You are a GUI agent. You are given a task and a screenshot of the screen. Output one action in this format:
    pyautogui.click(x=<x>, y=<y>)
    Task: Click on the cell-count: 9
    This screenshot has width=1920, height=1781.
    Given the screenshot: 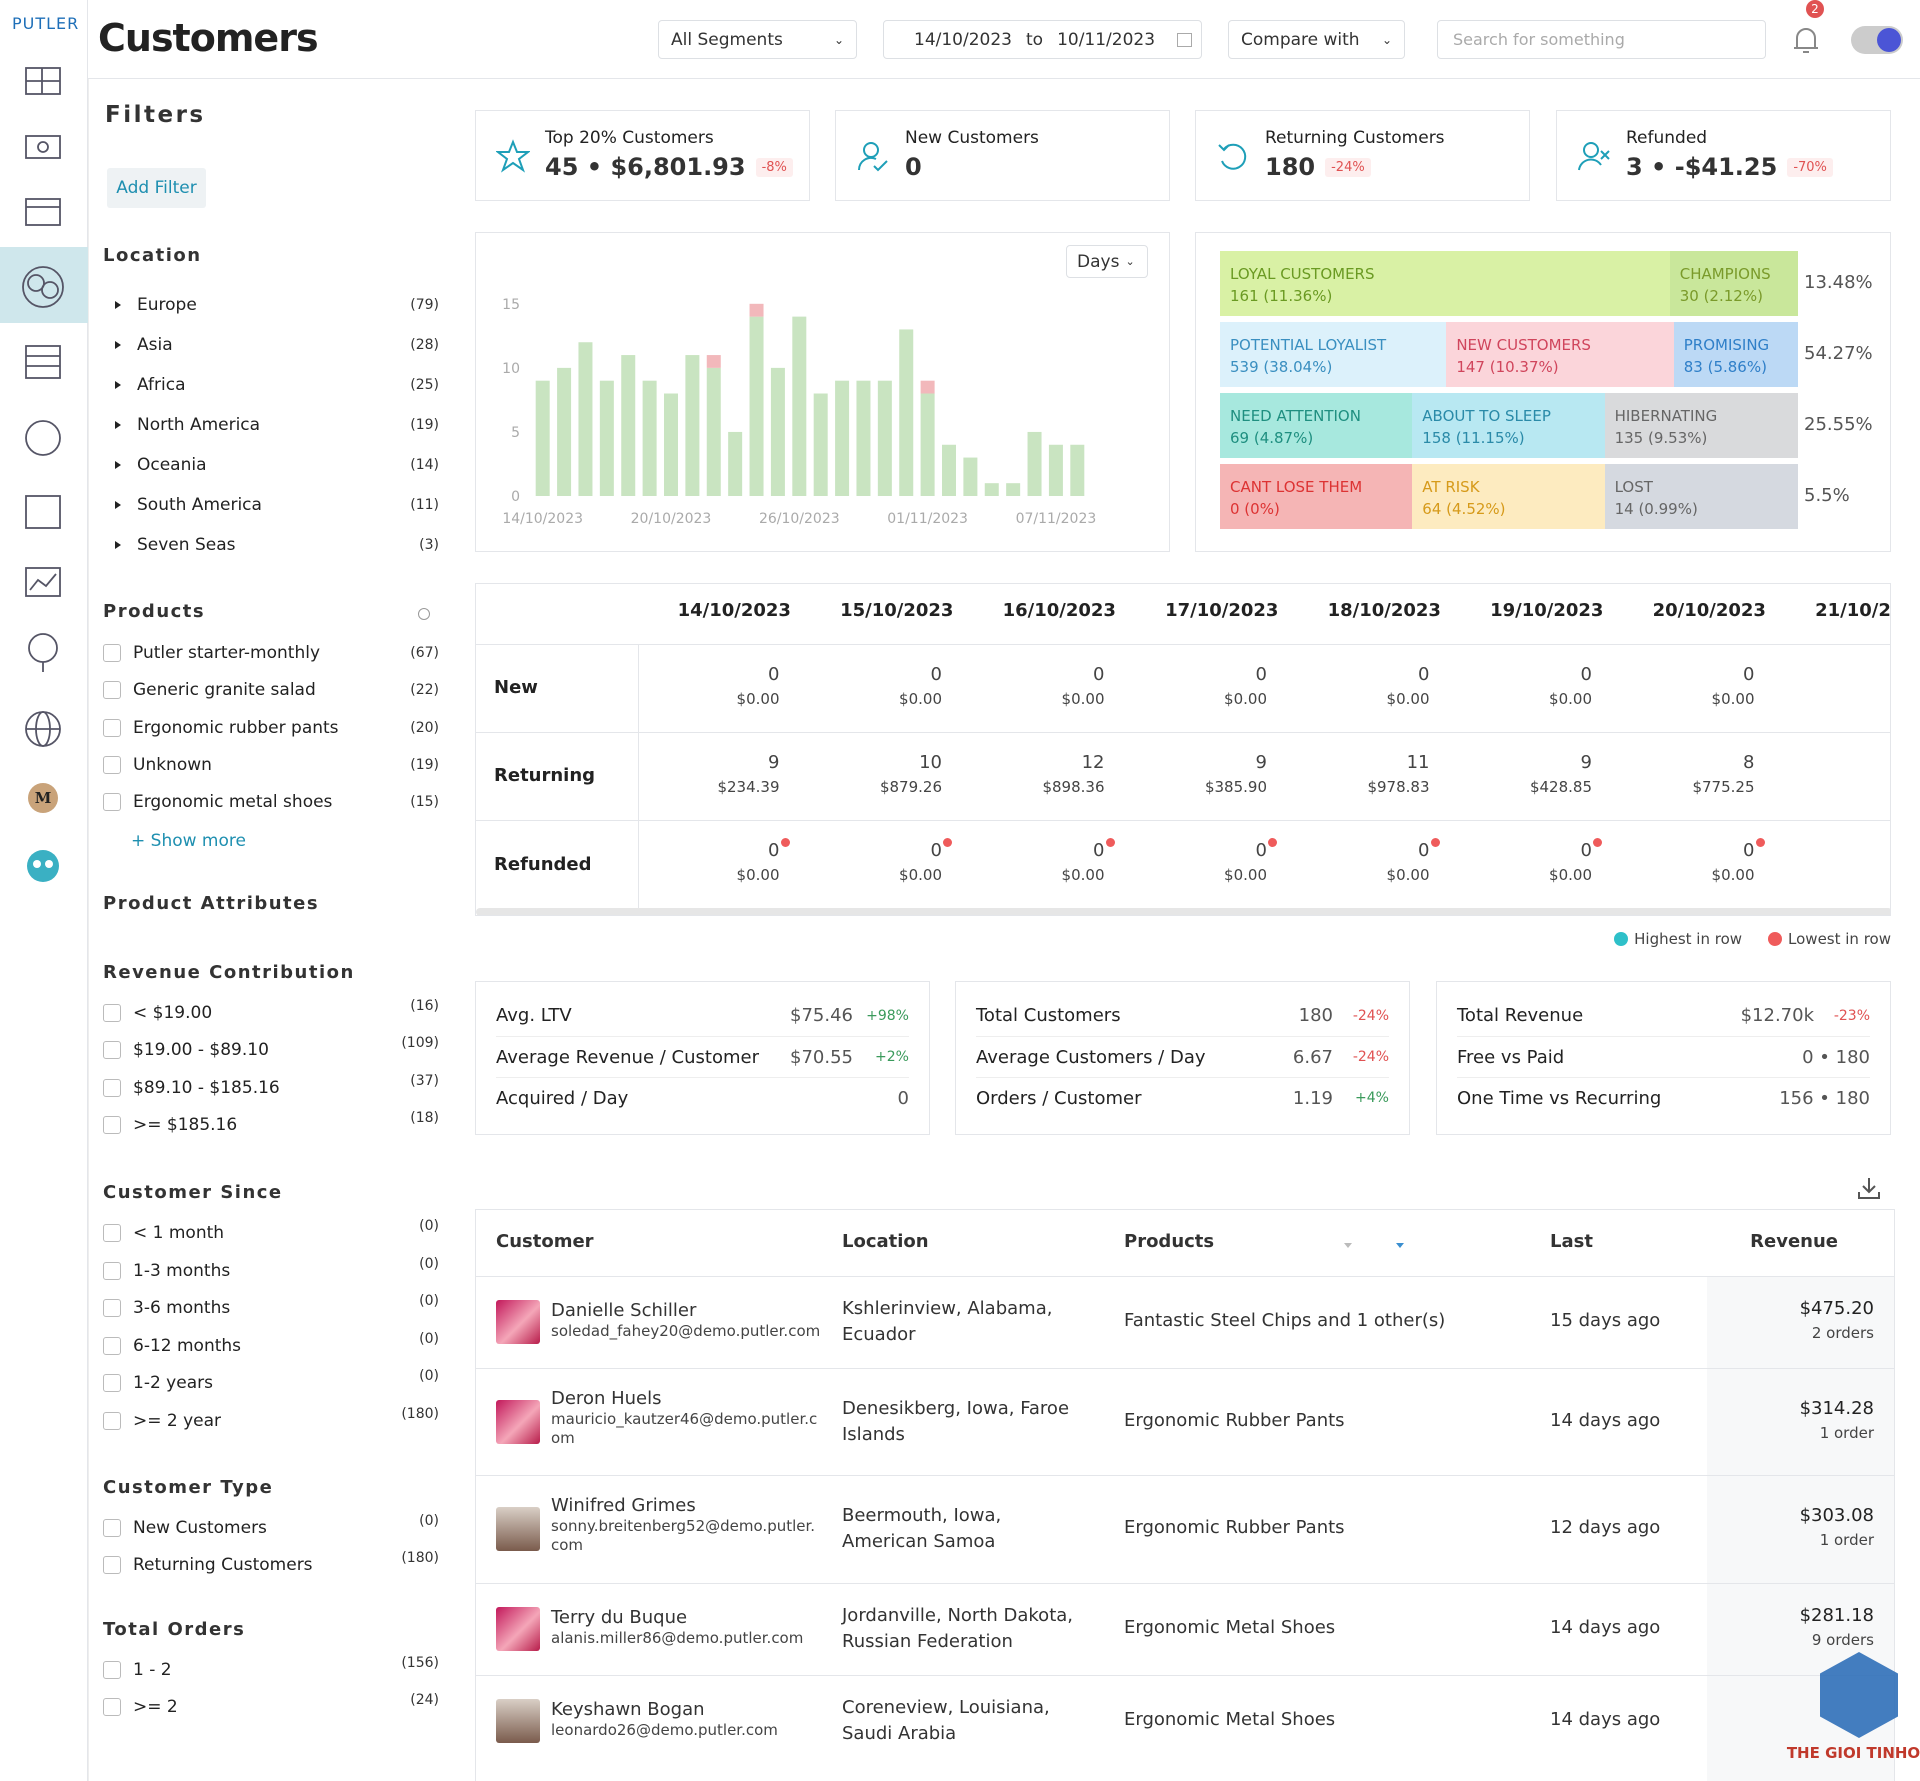 What is the action you would take?
    pyautogui.click(x=709, y=763)
    